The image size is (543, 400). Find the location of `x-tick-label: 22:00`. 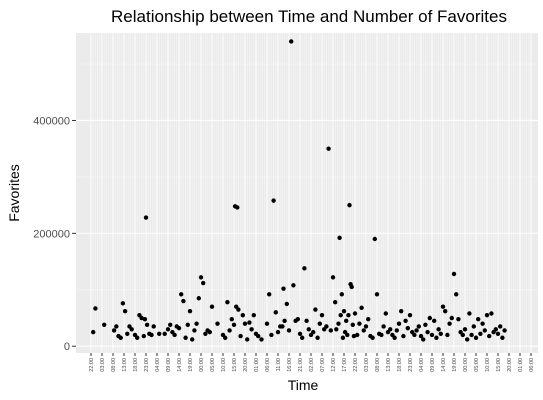

x-tick-label: 22:00 is located at coordinates (356, 365).